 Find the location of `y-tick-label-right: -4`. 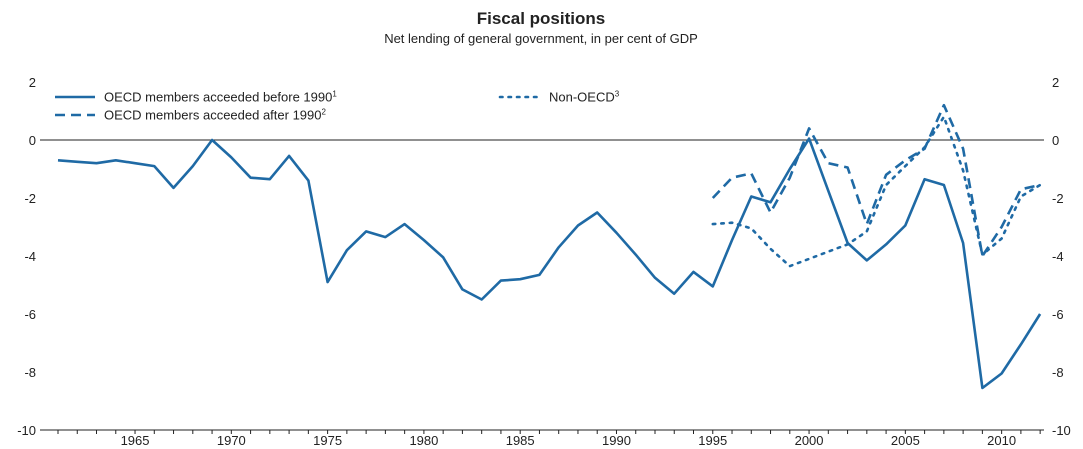

y-tick-label-right: -4 is located at coordinates (1058, 256).